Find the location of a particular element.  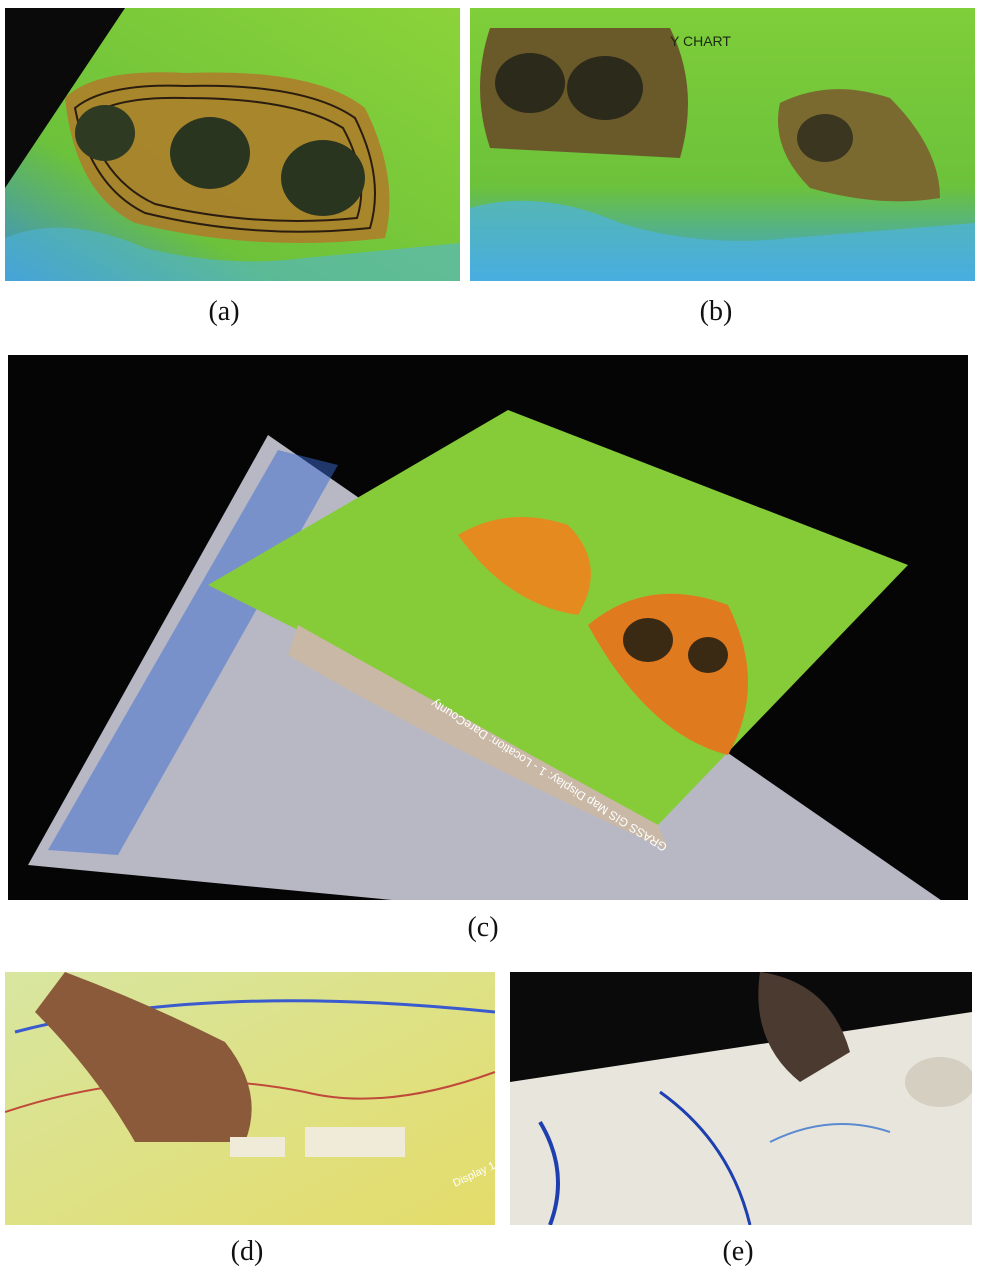

panel-e-image is located at coordinates (741, 1098).